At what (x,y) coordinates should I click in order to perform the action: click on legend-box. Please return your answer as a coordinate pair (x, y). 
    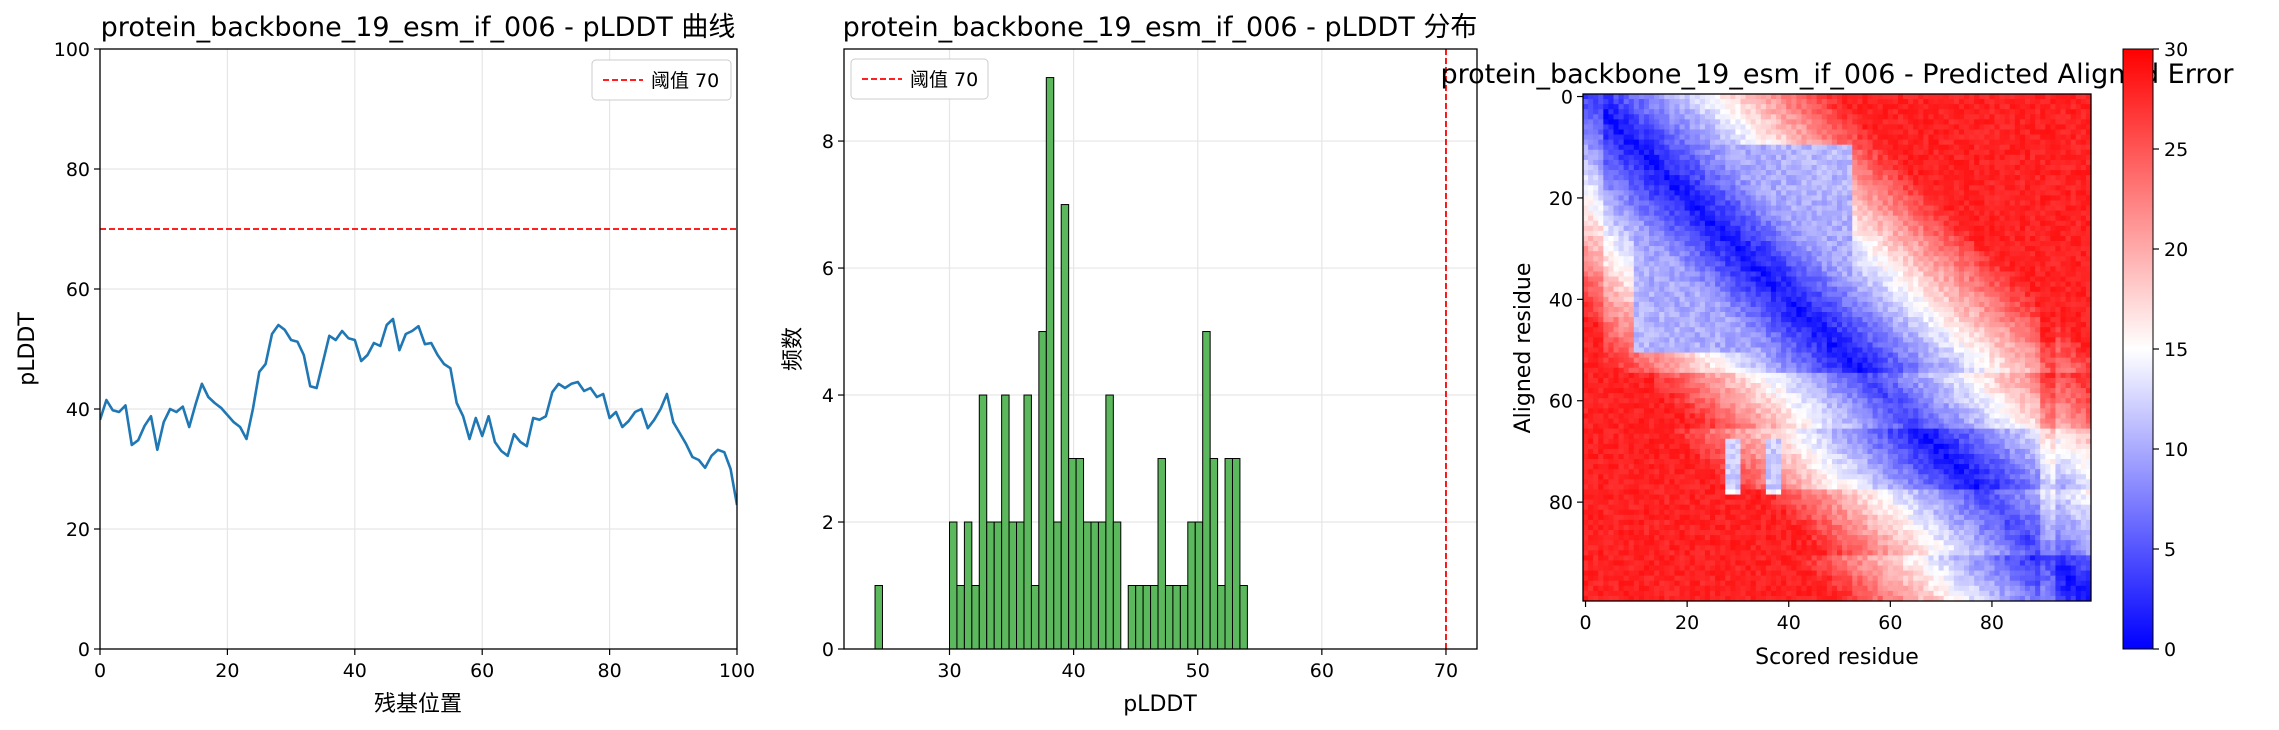
    Looking at the image, I should click on (919, 79).